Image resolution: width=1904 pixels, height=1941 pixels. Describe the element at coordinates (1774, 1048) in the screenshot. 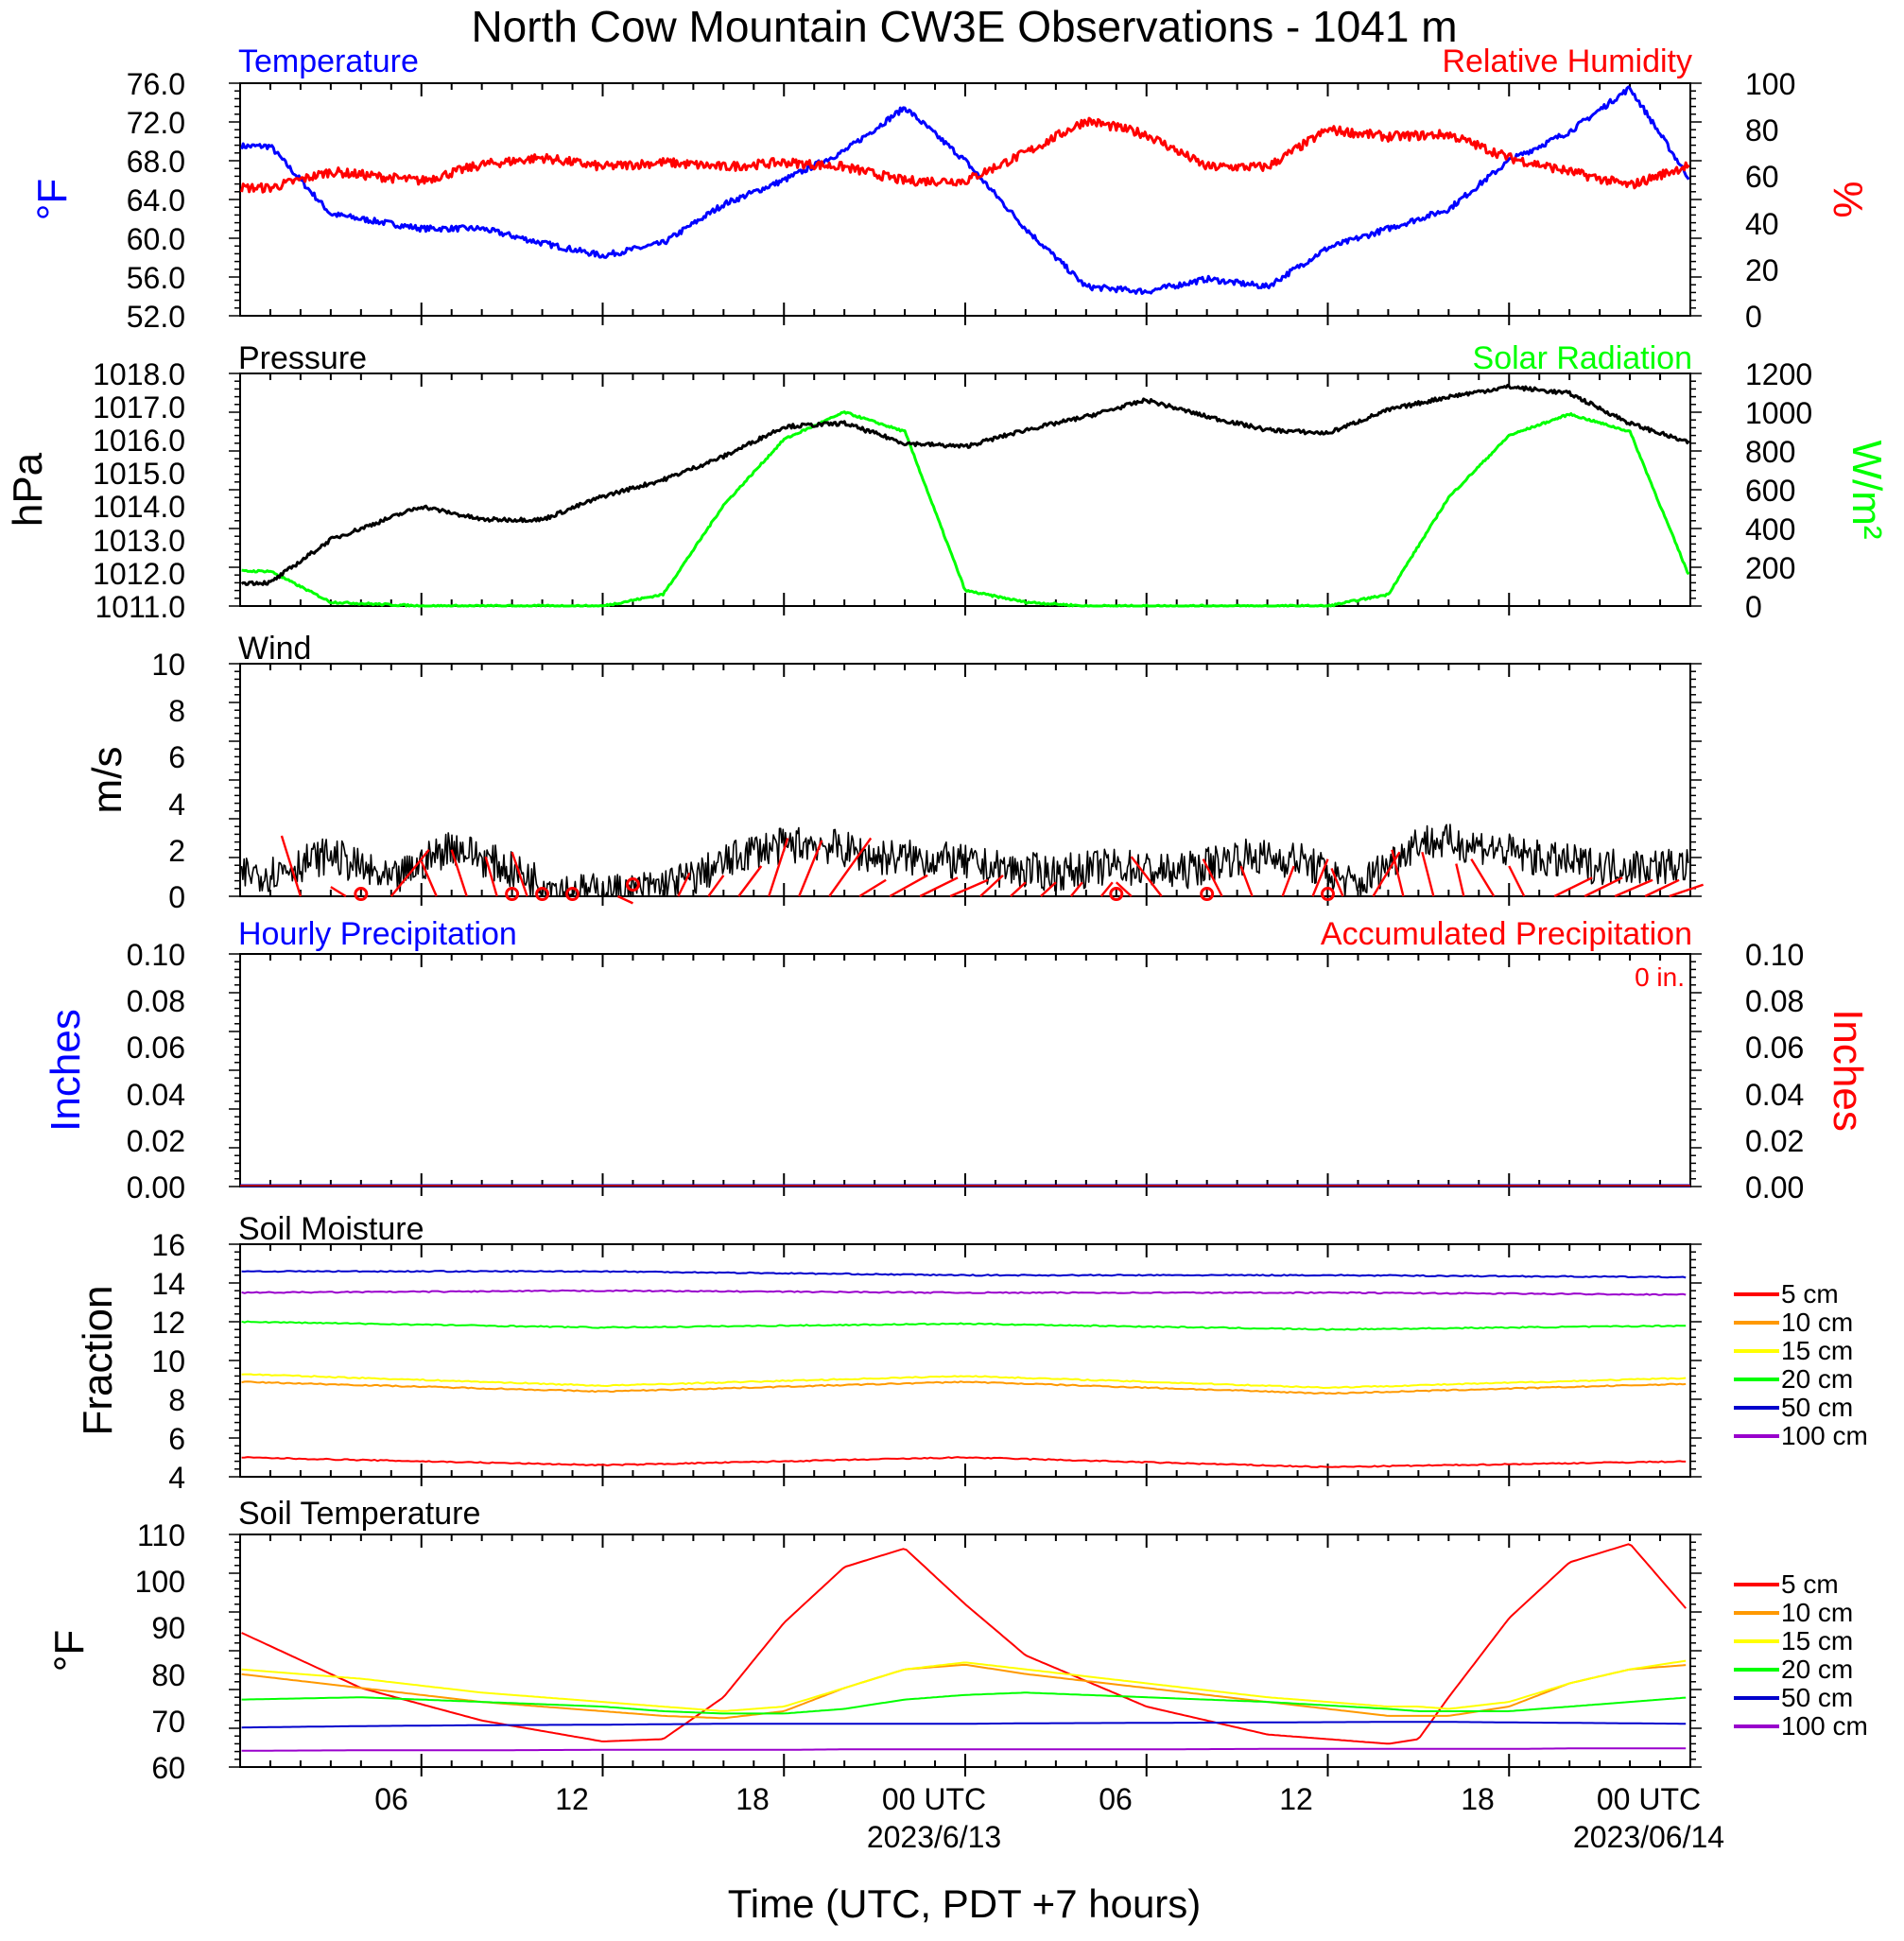

I see `y-tick-label: 0.06` at that location.